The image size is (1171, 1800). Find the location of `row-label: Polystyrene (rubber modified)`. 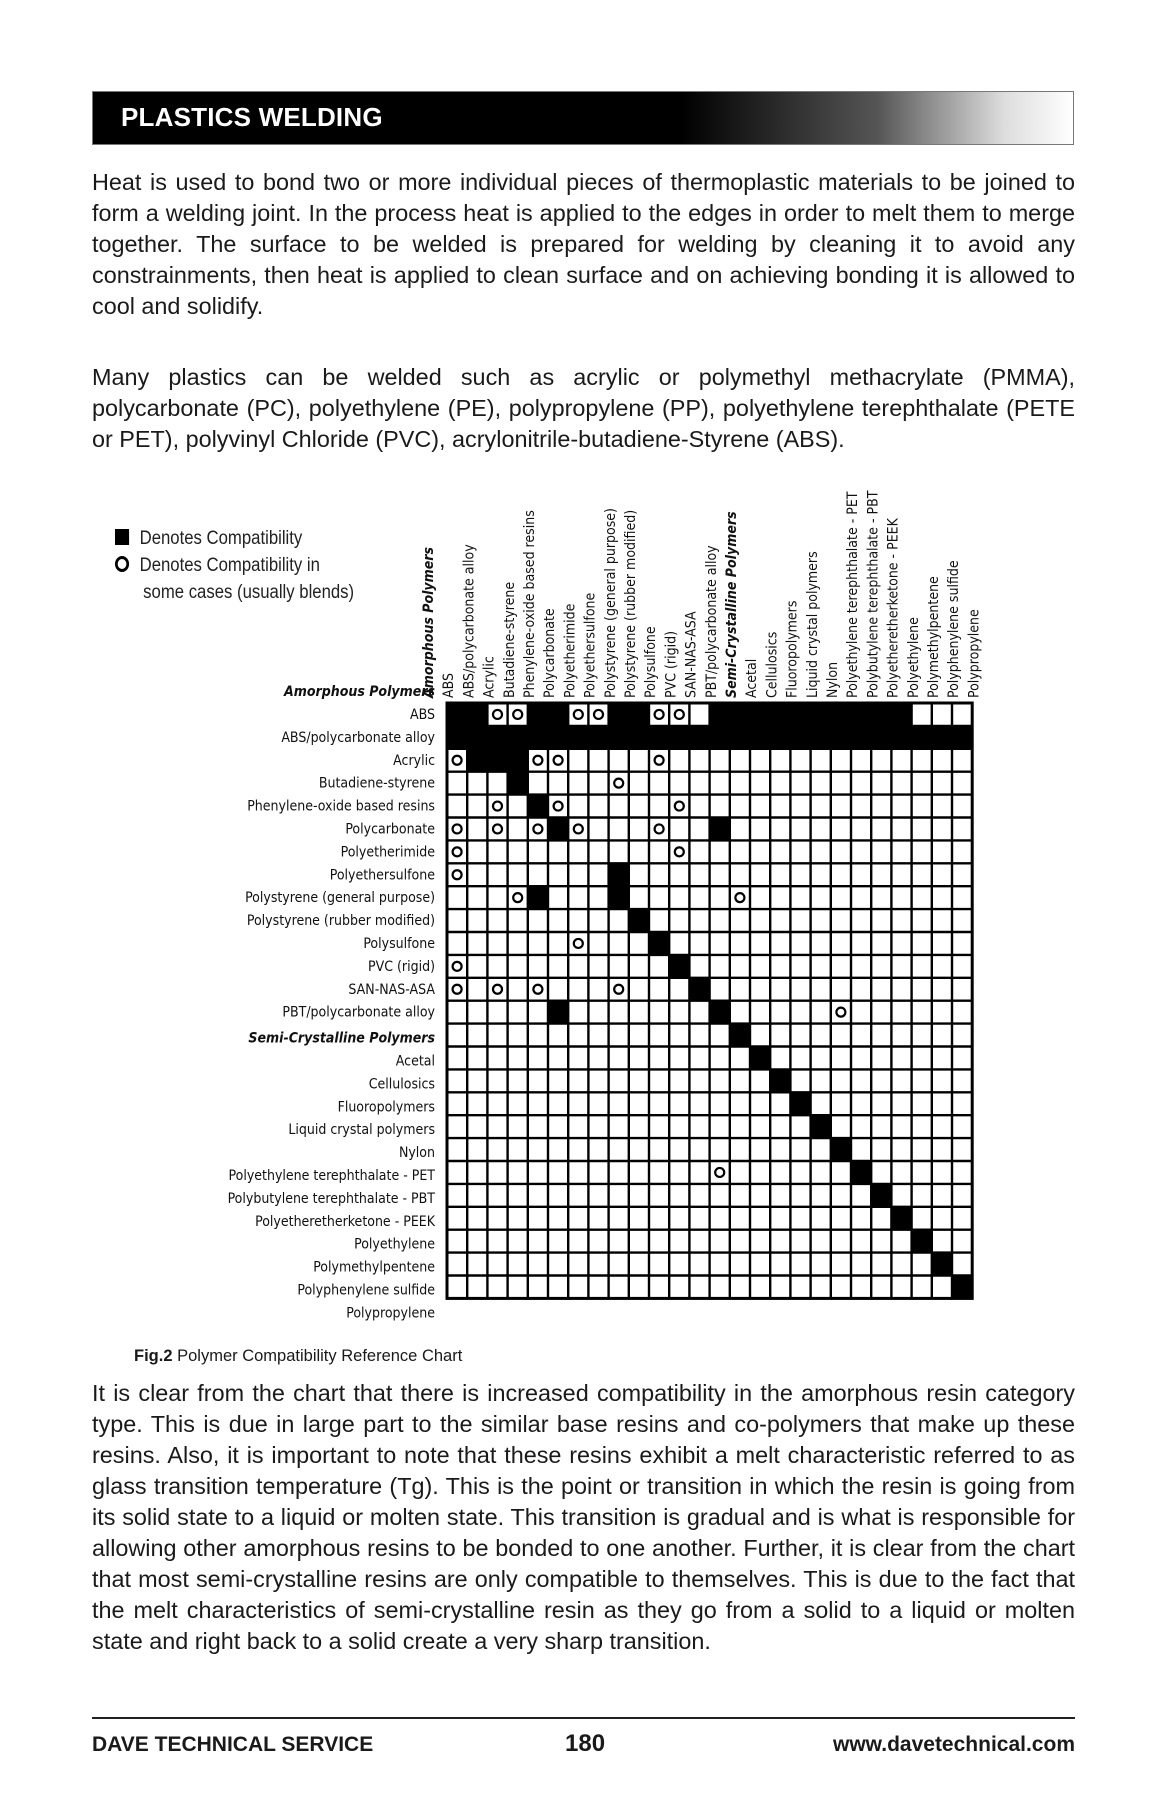

row-label: Polystyrene (rubber modified) is located at coordinates (341, 921).